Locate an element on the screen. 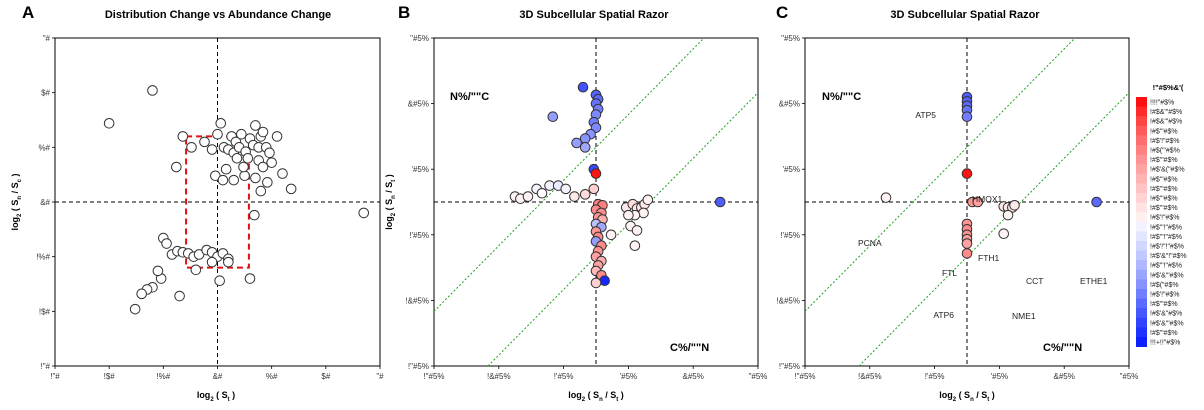 The height and width of the screenshot is (410, 1204). annotation-ethe1: ETHE1 is located at coordinates (1094, 281).